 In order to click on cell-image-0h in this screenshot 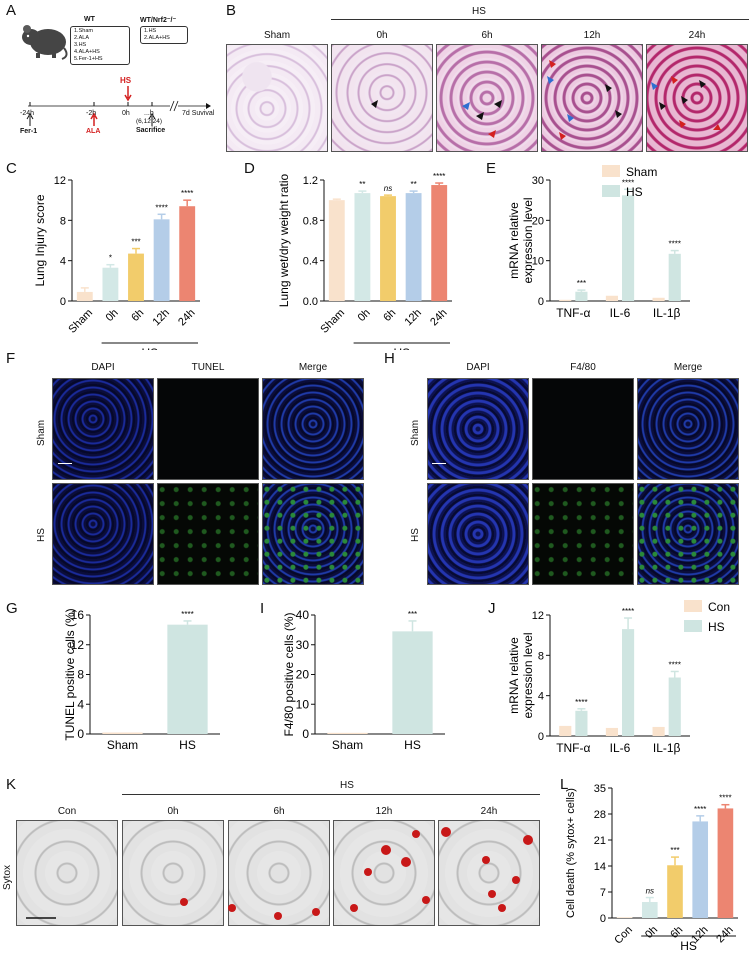, I will do `click(173, 873)`.